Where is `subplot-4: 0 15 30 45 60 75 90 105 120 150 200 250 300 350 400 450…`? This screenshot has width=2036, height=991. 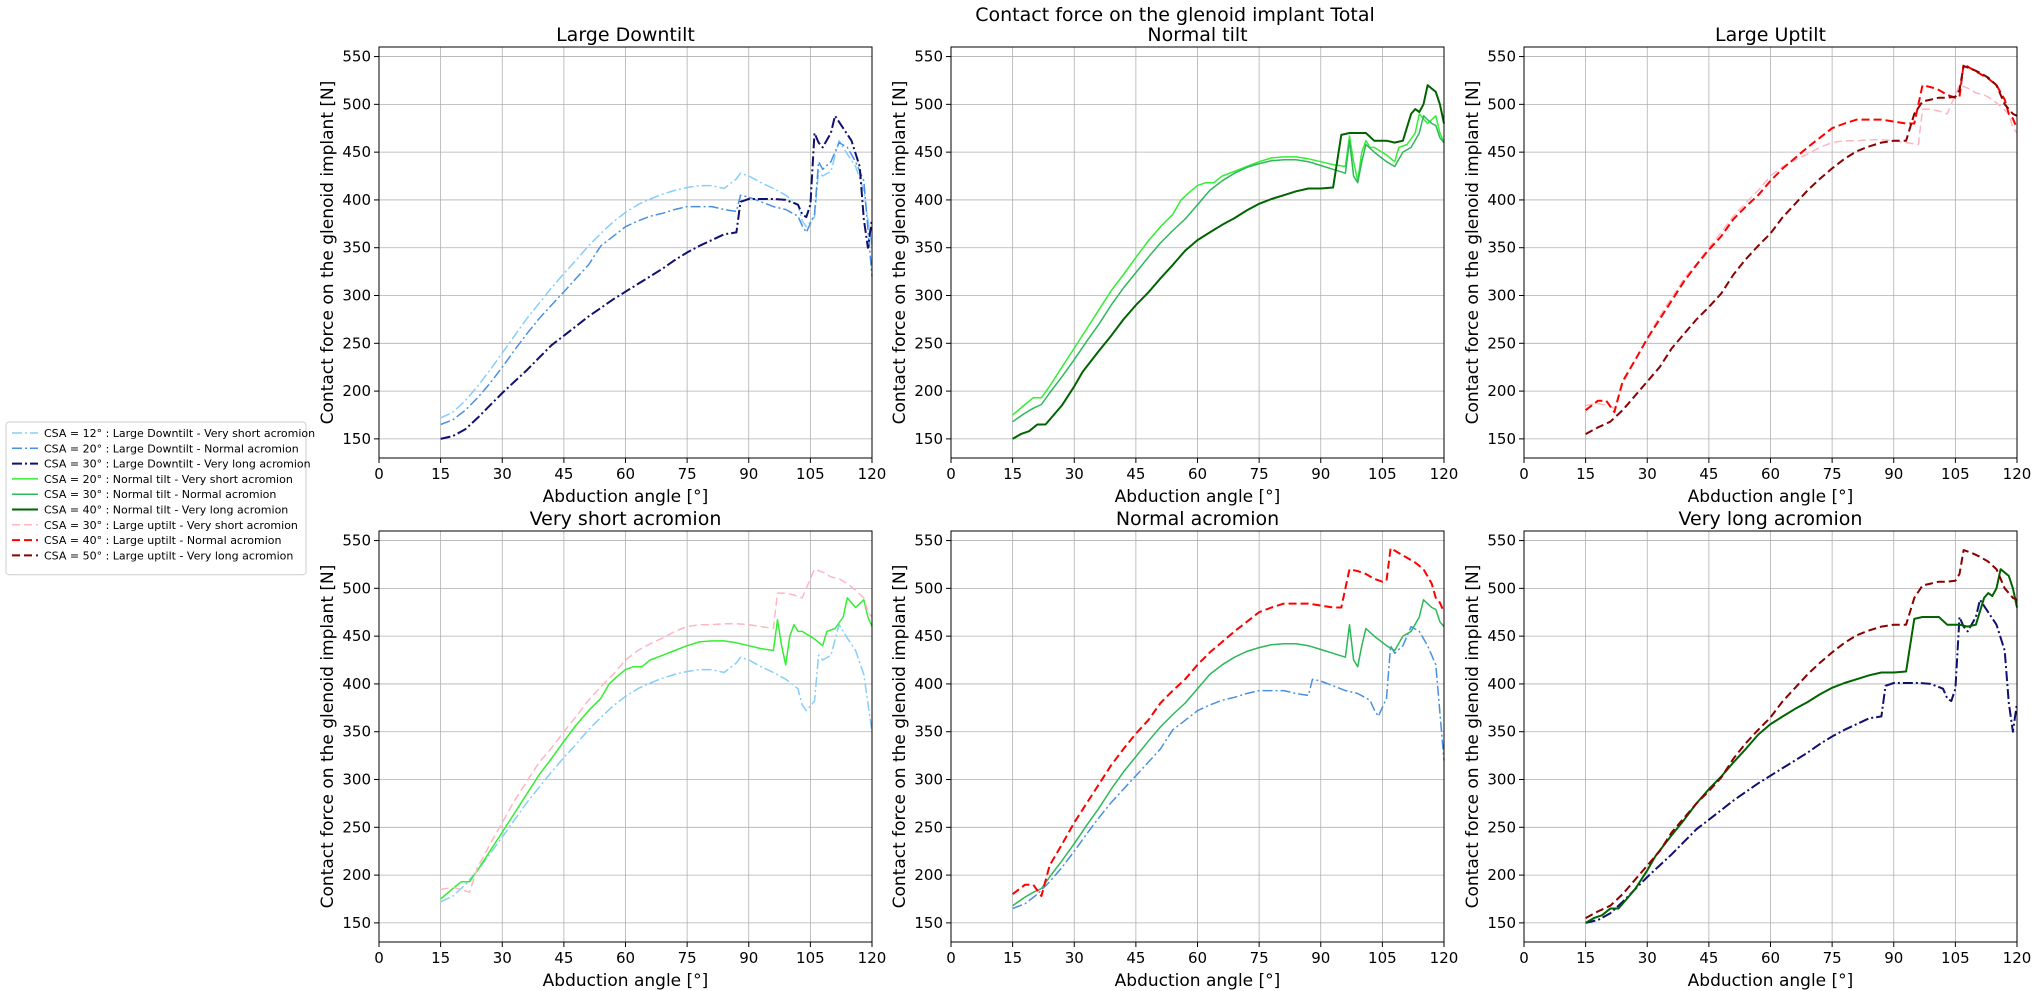 subplot-4: 0 15 30 45 60 75 90 105 120 150 200 250 300 350 400 450… is located at coordinates (602, 749).